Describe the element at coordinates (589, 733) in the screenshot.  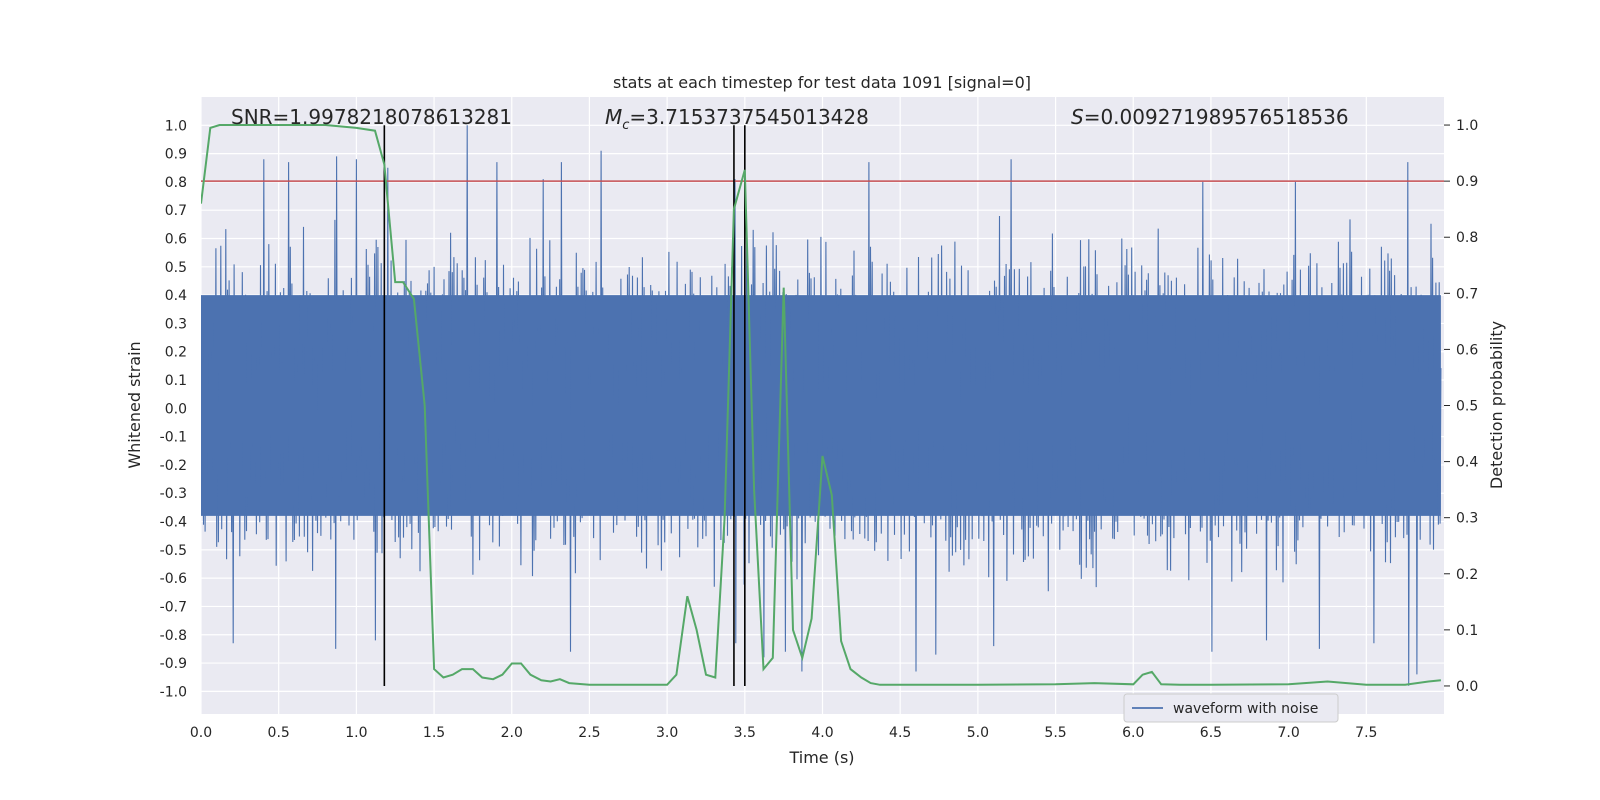
I see `x-tick-label: 2.5` at that location.